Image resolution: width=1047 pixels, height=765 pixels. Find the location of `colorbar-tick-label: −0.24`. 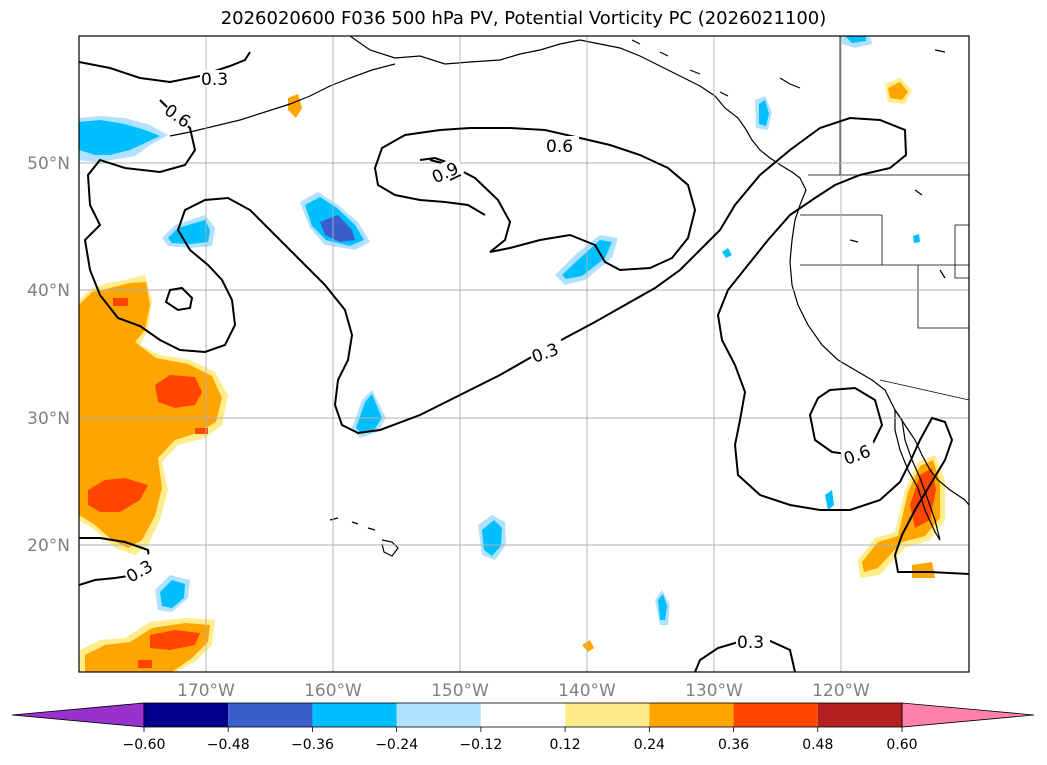

colorbar-tick-label: −0.24 is located at coordinates (396, 745).